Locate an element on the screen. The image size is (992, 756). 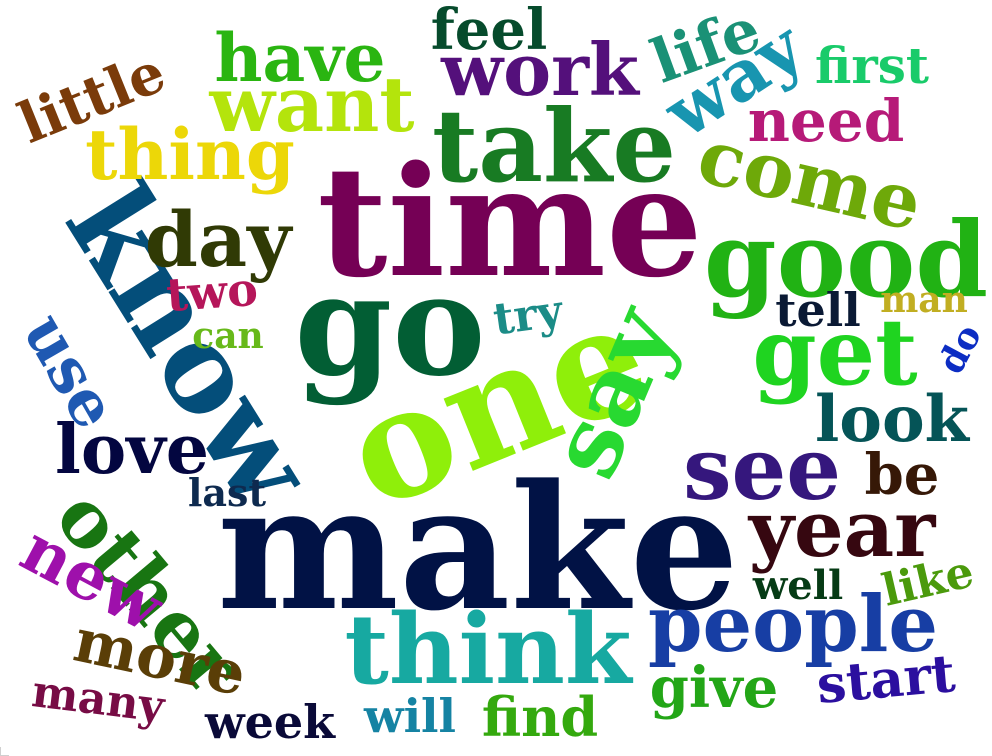
word-go: go is located at coordinates (390, 326).